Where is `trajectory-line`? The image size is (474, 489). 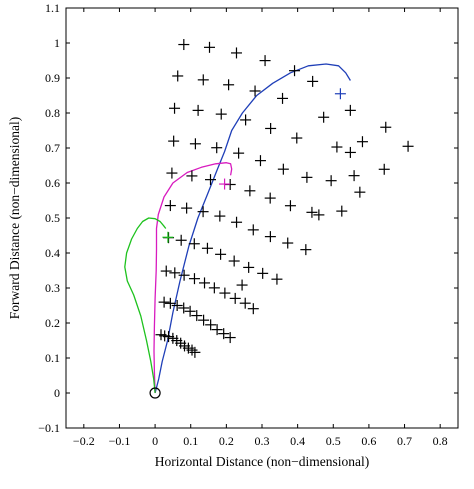 trajectory-line is located at coordinates (193, 278).